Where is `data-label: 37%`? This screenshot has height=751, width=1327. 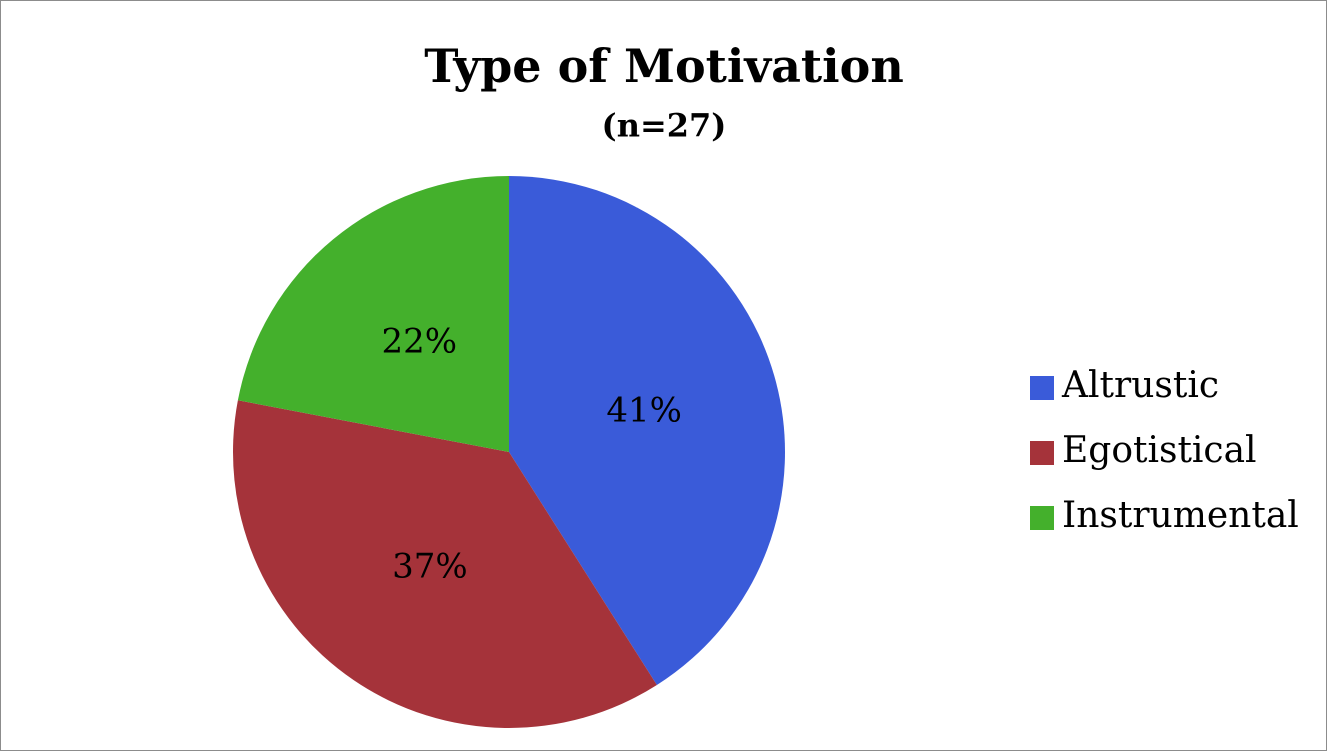
data-label: 37% is located at coordinates (430, 566).